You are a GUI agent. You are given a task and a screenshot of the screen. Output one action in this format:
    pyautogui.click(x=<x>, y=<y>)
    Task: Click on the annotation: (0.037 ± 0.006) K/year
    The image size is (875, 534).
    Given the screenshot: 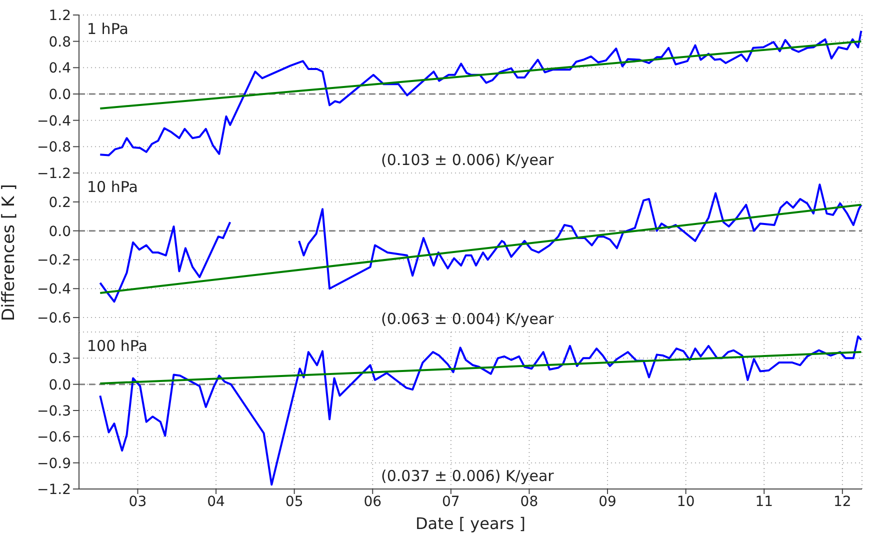 What is the action you would take?
    pyautogui.click(x=467, y=476)
    